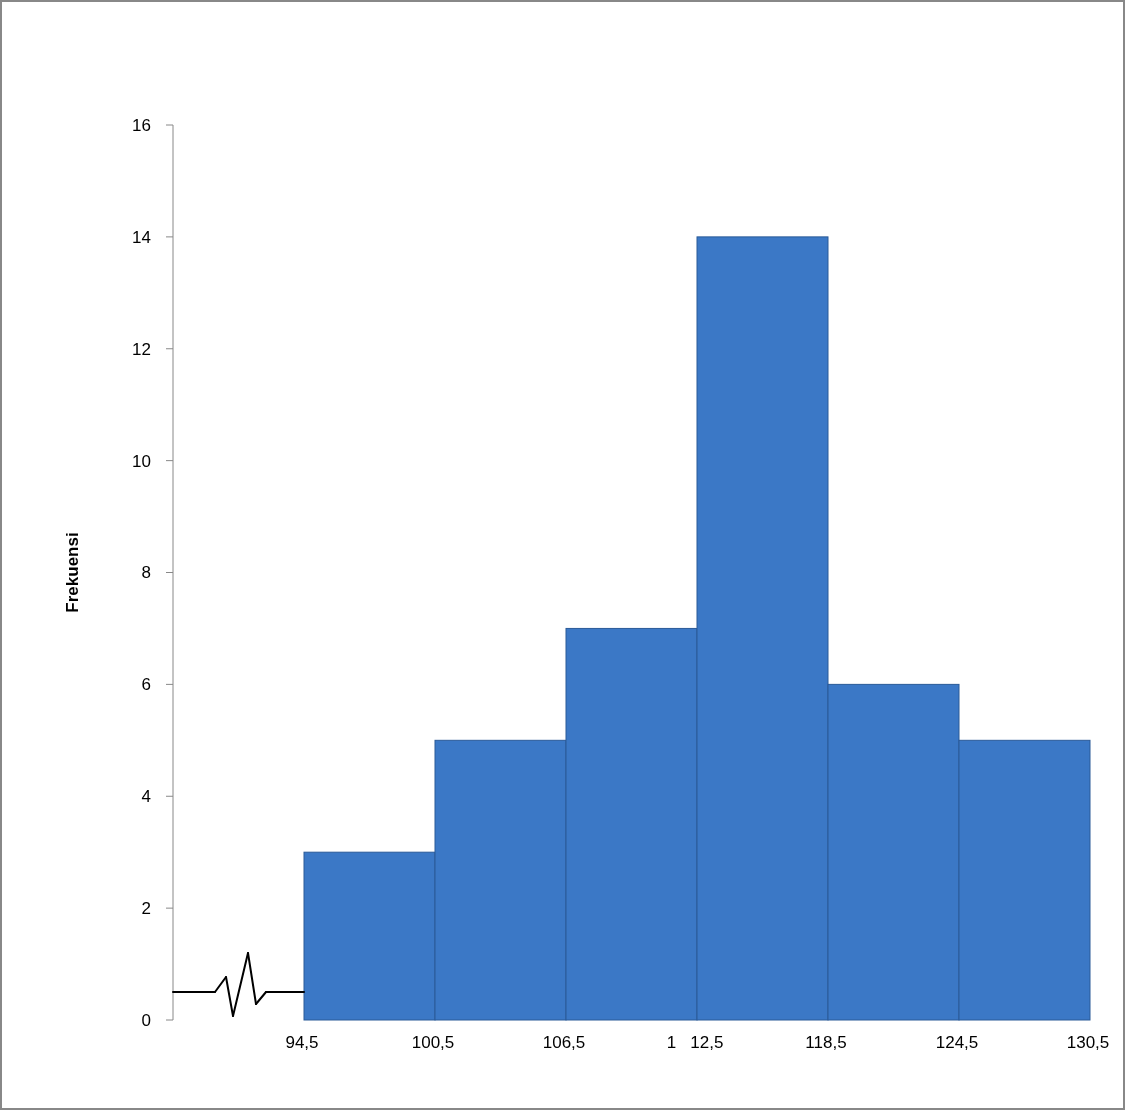  I want to click on y-axis-title: Frekuensi, so click(72, 572).